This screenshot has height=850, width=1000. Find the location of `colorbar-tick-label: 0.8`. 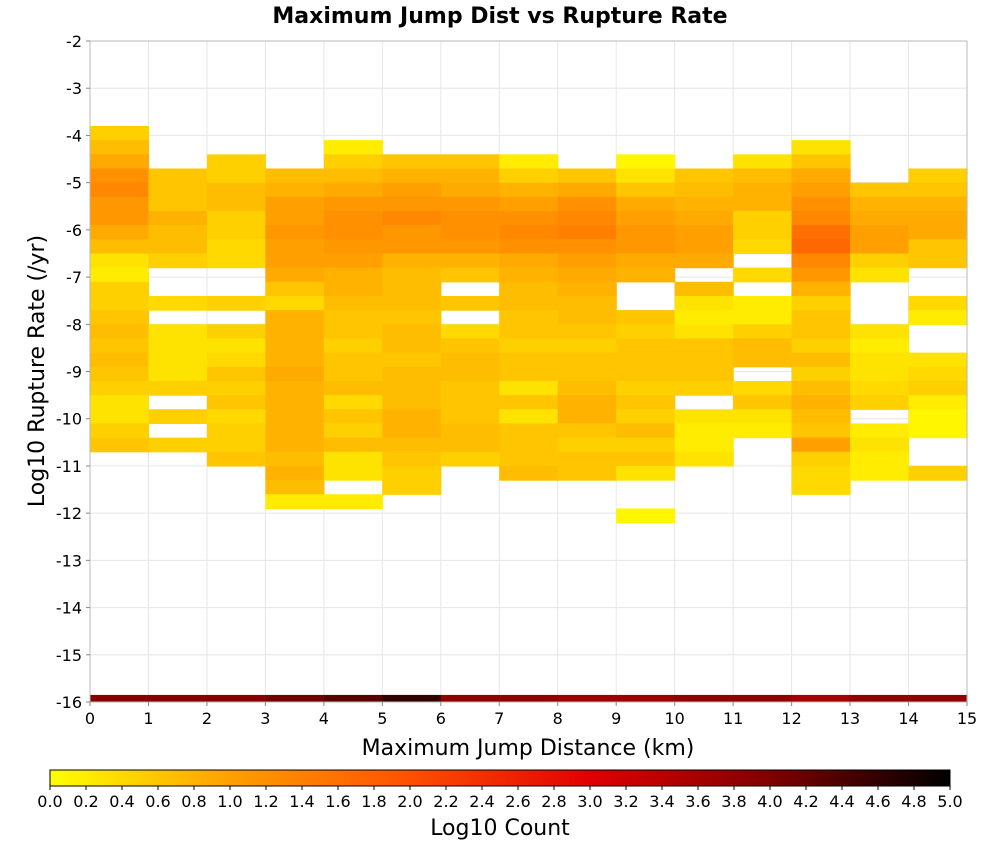

colorbar-tick-label: 0.8 is located at coordinates (193, 801).